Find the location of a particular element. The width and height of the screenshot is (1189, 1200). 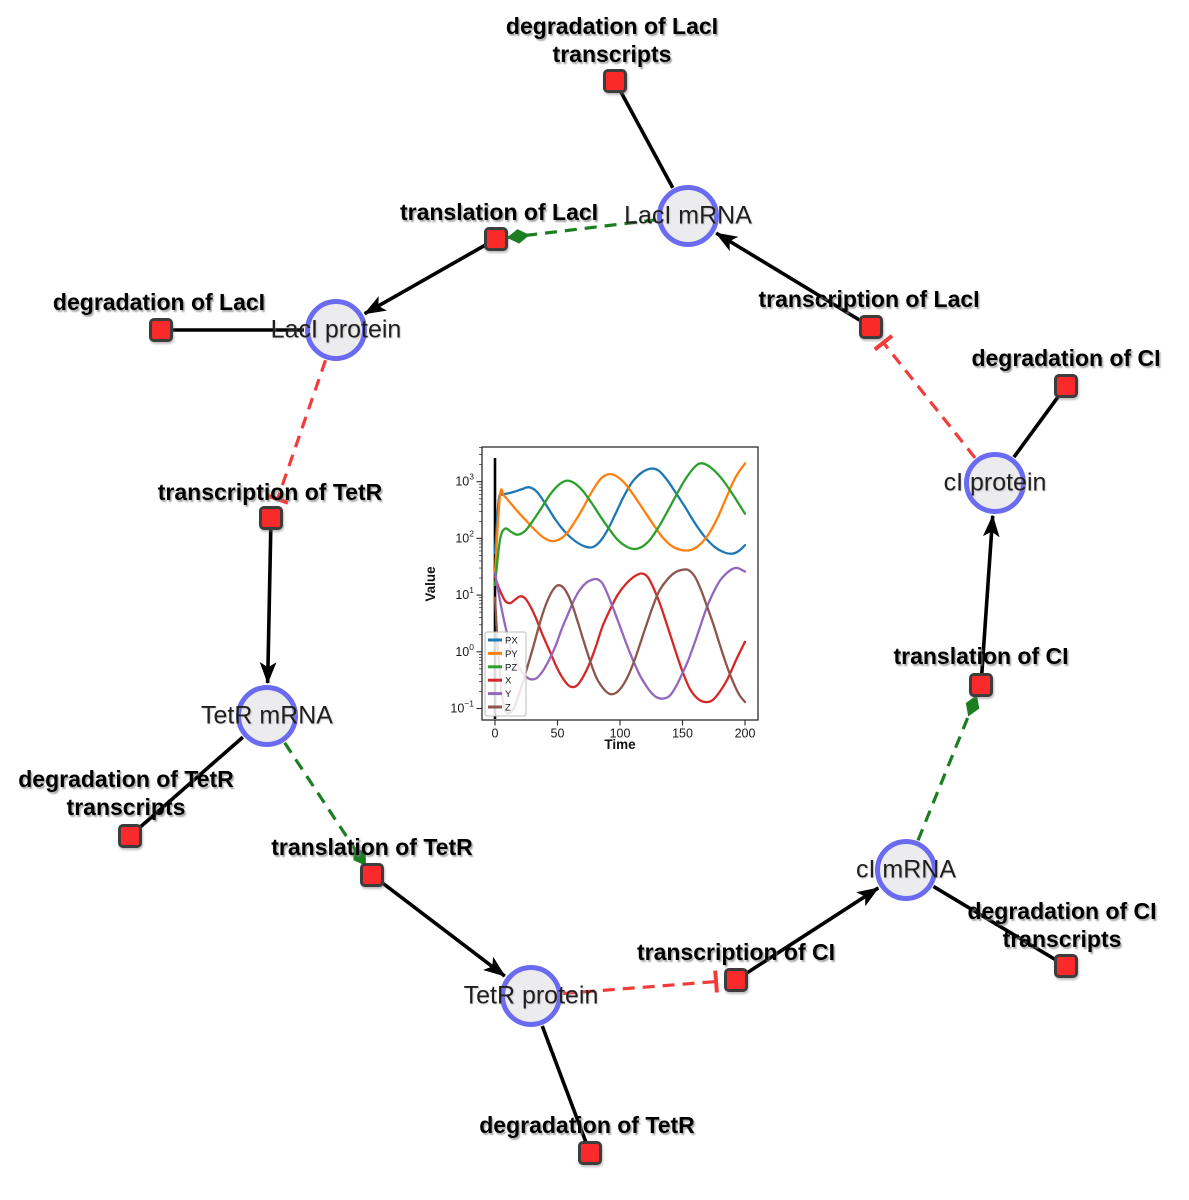

reaction-label-translation_ci: translation of CI is located at coordinates (980, 656).